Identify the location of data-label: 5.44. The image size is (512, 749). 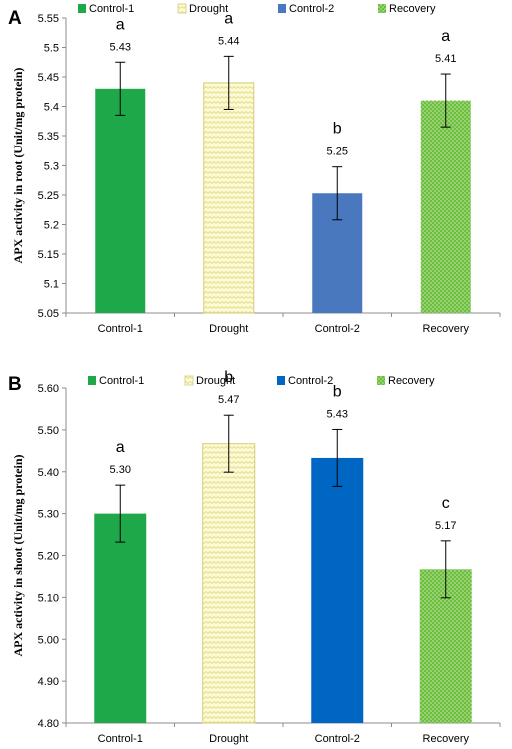
(228, 41).